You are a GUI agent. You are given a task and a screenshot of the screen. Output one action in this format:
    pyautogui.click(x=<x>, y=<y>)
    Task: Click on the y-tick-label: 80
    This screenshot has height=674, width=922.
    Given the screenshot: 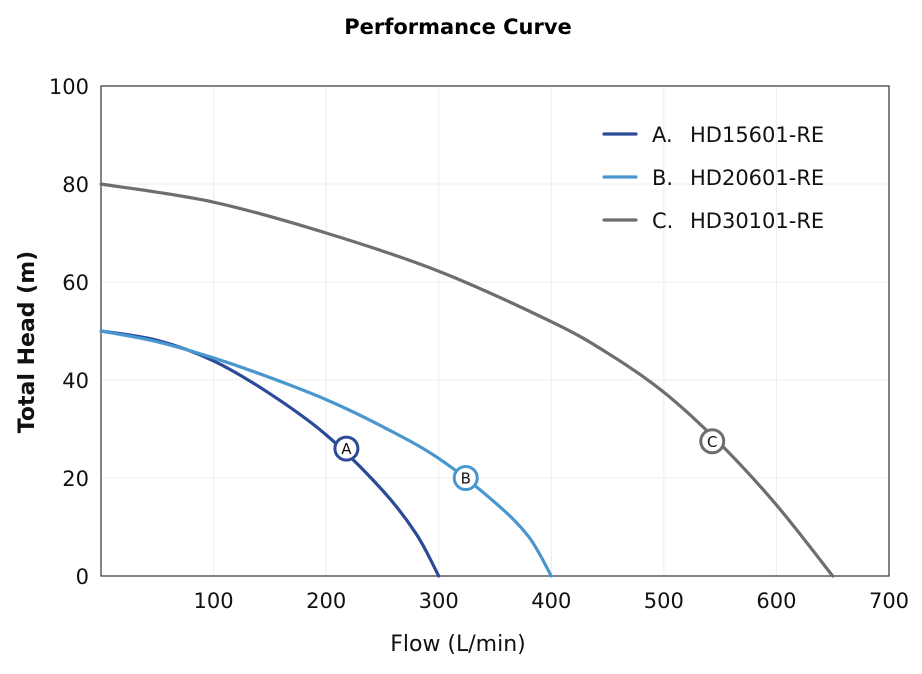 What is the action you would take?
    pyautogui.click(x=75, y=185)
    